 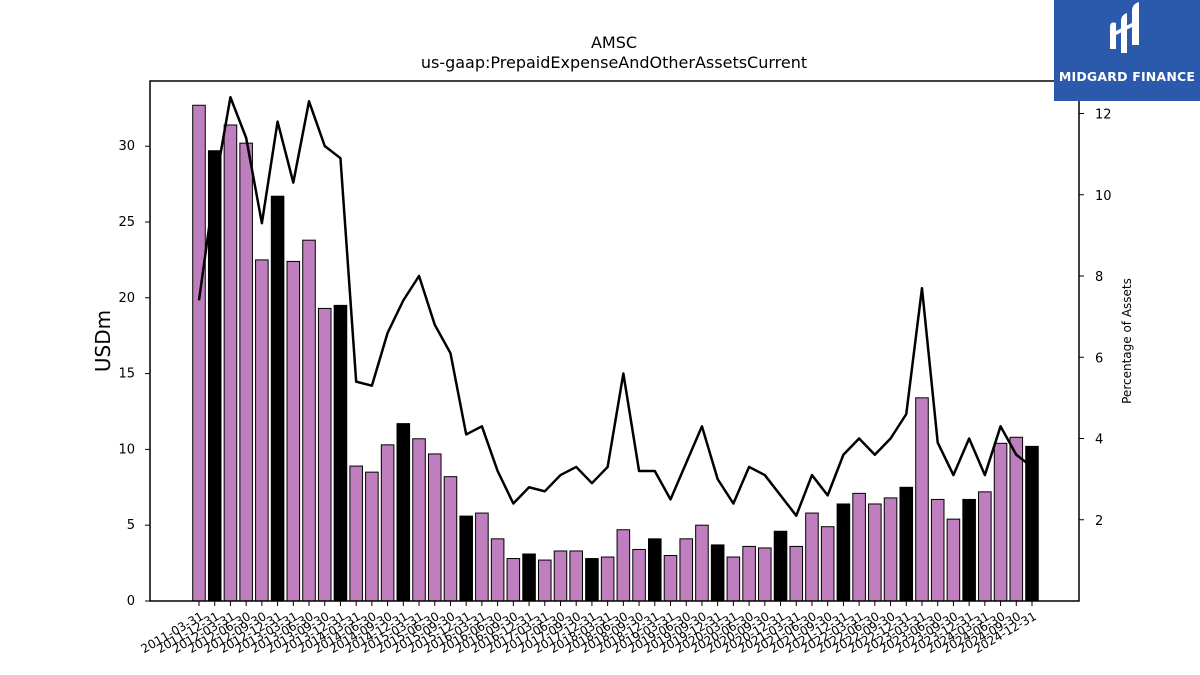 What do you see at coordinates (1099, 277) in the screenshot?
I see `y2-tick-label: 8` at bounding box center [1099, 277].